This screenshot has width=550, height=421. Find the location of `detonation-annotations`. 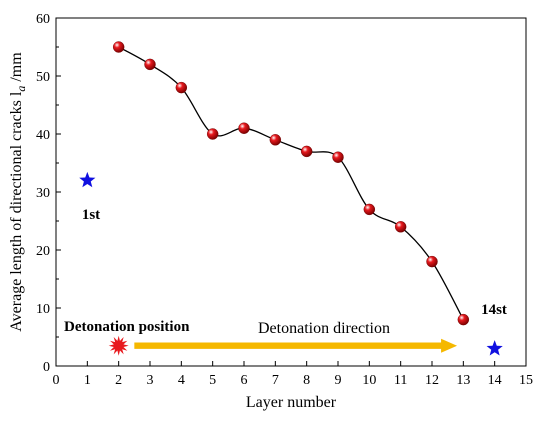

detonation-annotations is located at coordinates (283, 345).